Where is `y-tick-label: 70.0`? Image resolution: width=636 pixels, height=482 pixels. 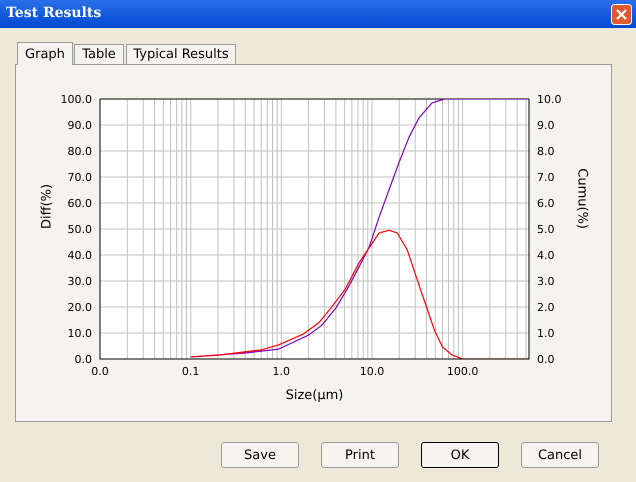 y-tick-label: 70.0 is located at coordinates (80, 177).